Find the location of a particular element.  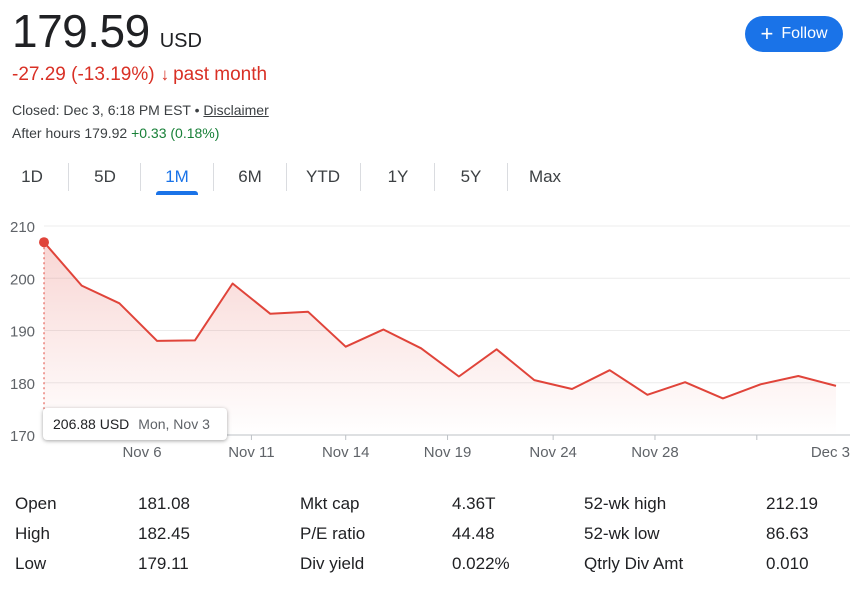

hover-tooltip: 206.88 USD Mon, Nov 3 is located at coordinates (135, 424).